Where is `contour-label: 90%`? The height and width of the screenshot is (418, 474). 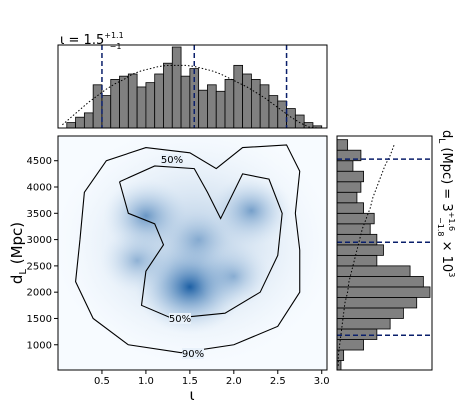 contour-label: 90% is located at coordinates (193, 354).